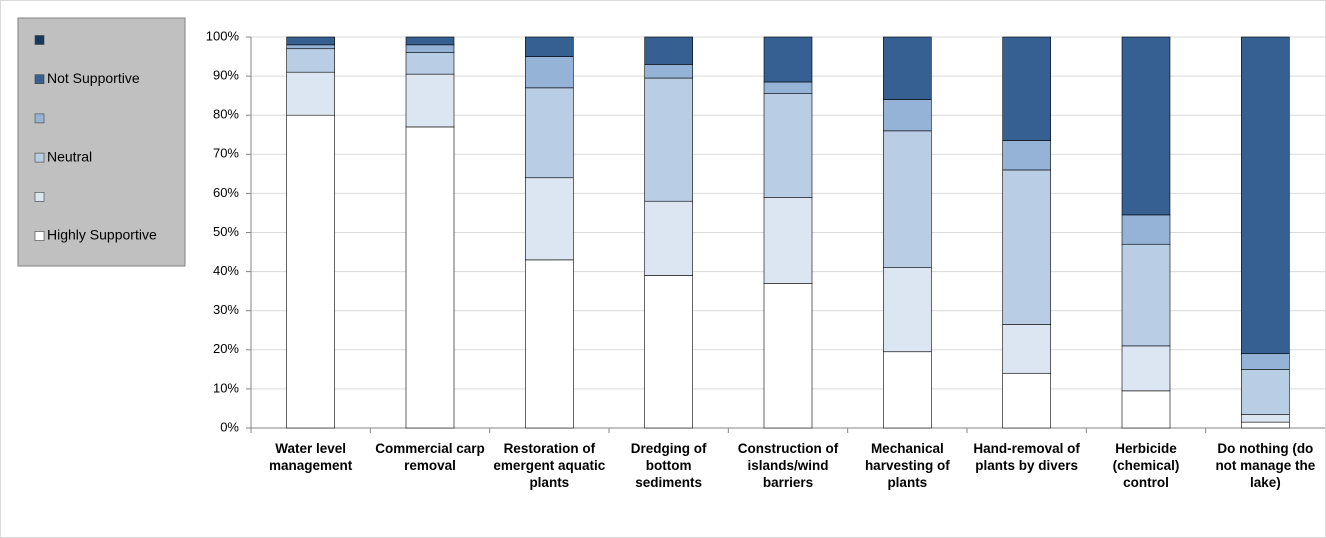 Image resolution: width=1326 pixels, height=538 pixels. What do you see at coordinates (226, 387) in the screenshot?
I see `y-tick-label: 10%` at bounding box center [226, 387].